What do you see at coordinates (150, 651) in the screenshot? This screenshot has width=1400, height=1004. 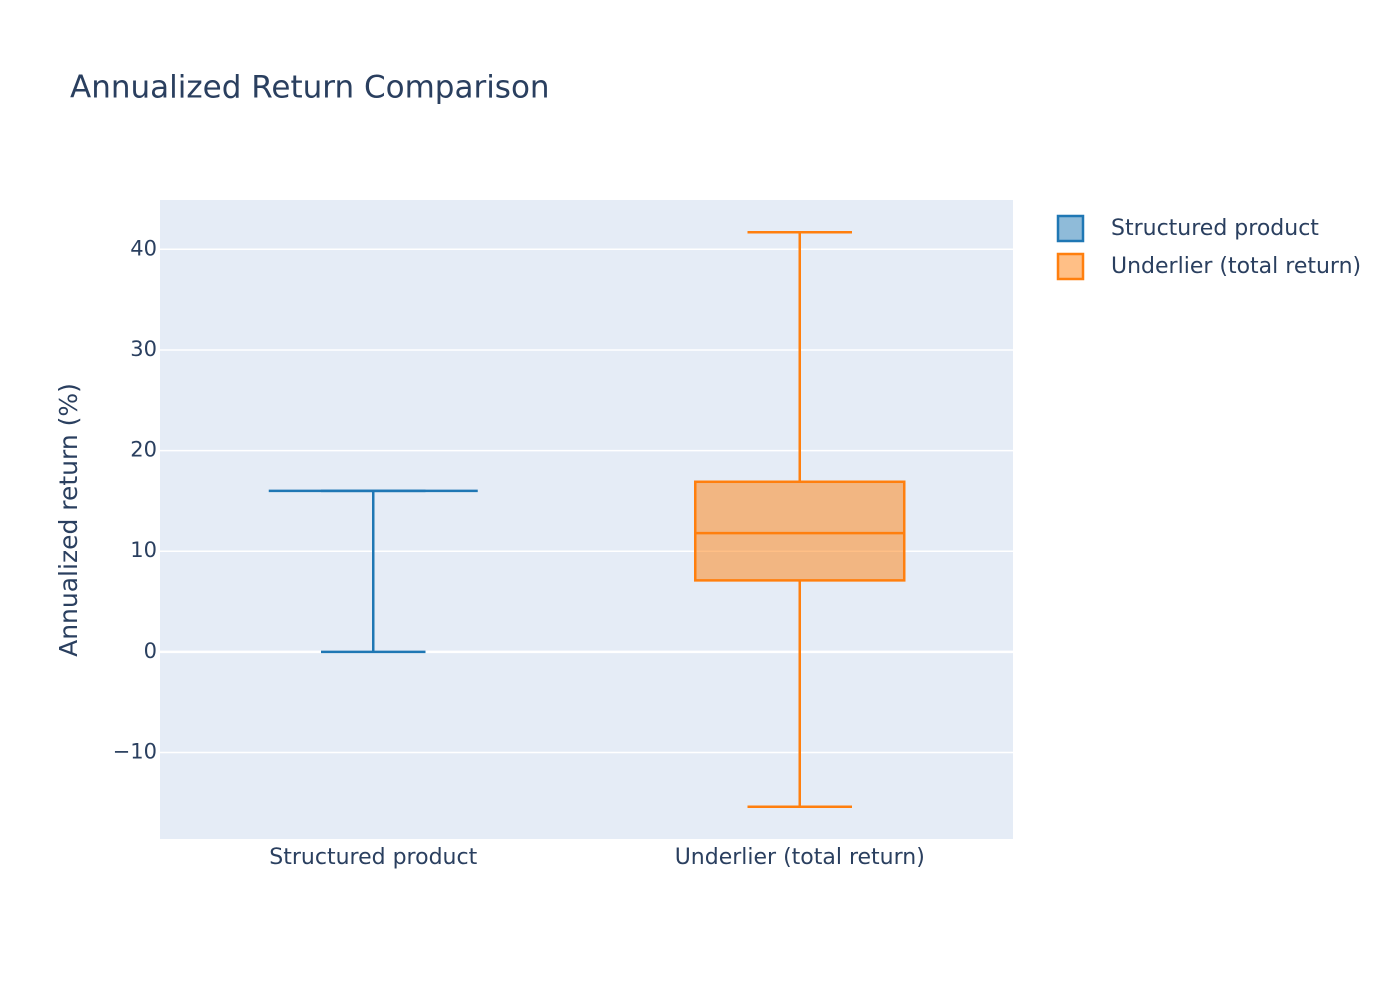 I see `y-tick-label: 0` at bounding box center [150, 651].